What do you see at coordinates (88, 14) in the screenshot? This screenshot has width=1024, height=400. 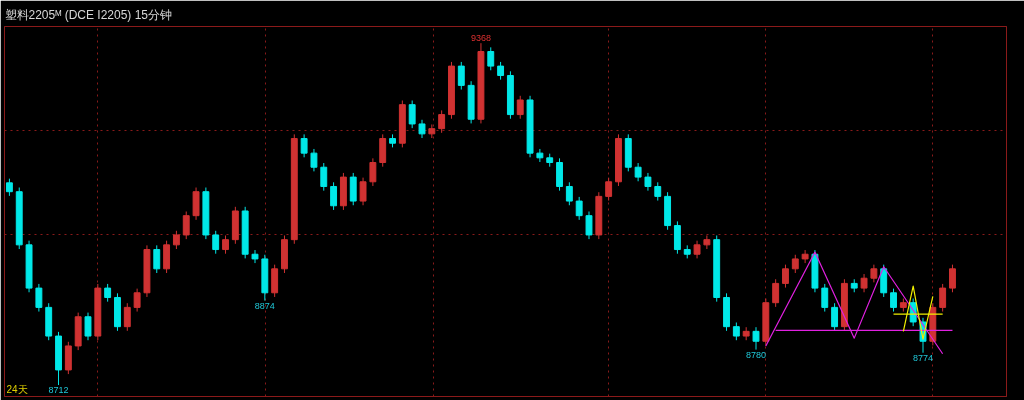 I see `chart-title: 塑料2205ᴹ (DCE I2205) 15分钟` at bounding box center [88, 14].